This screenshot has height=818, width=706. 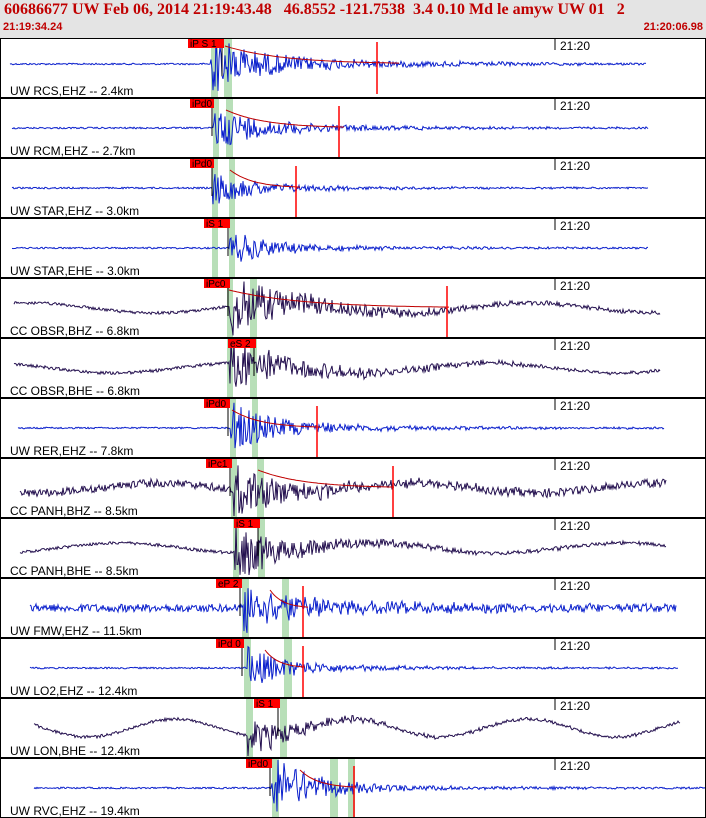 What do you see at coordinates (74, 331) in the screenshot?
I see `station-label: CC OBSR,BHZ -- 6.8km` at bounding box center [74, 331].